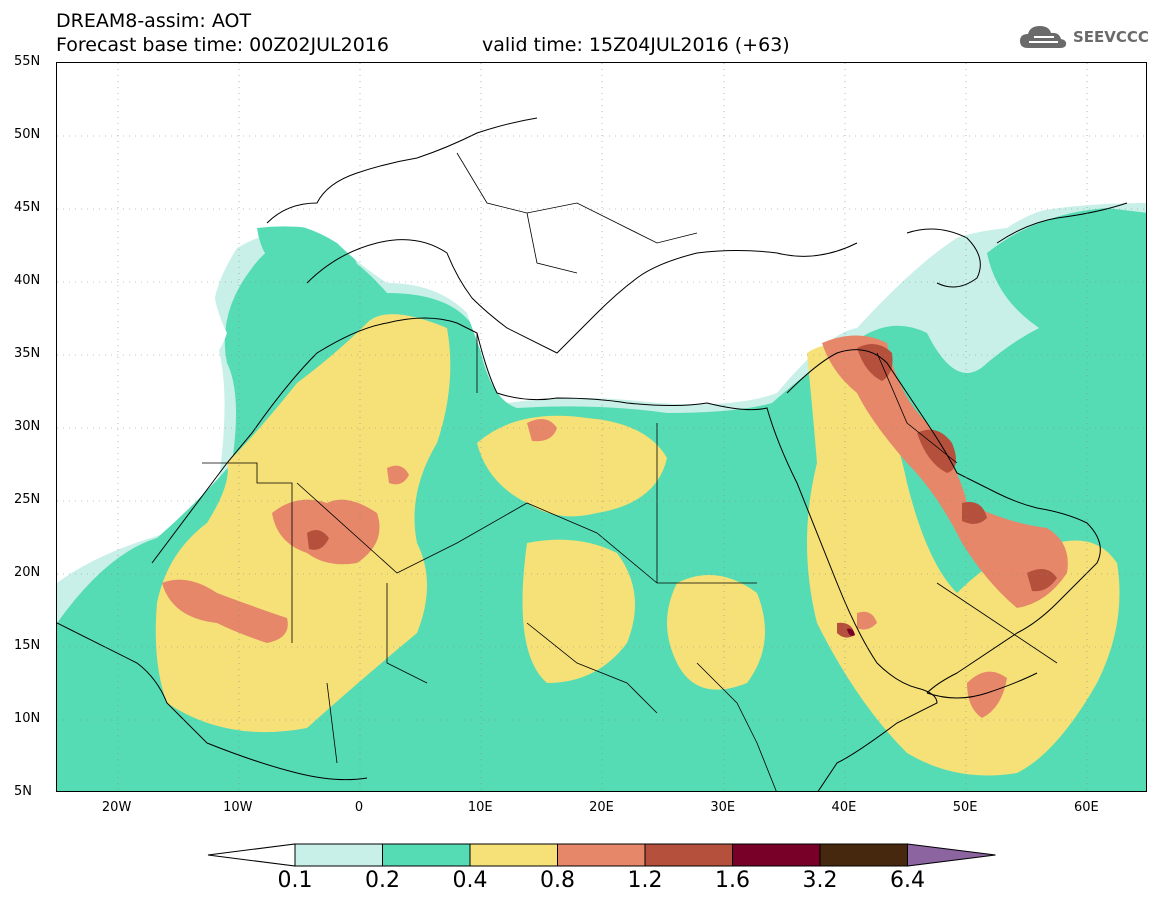 This screenshot has height=905, width=1165. I want to click on colorbar-label: 0.4, so click(470, 880).